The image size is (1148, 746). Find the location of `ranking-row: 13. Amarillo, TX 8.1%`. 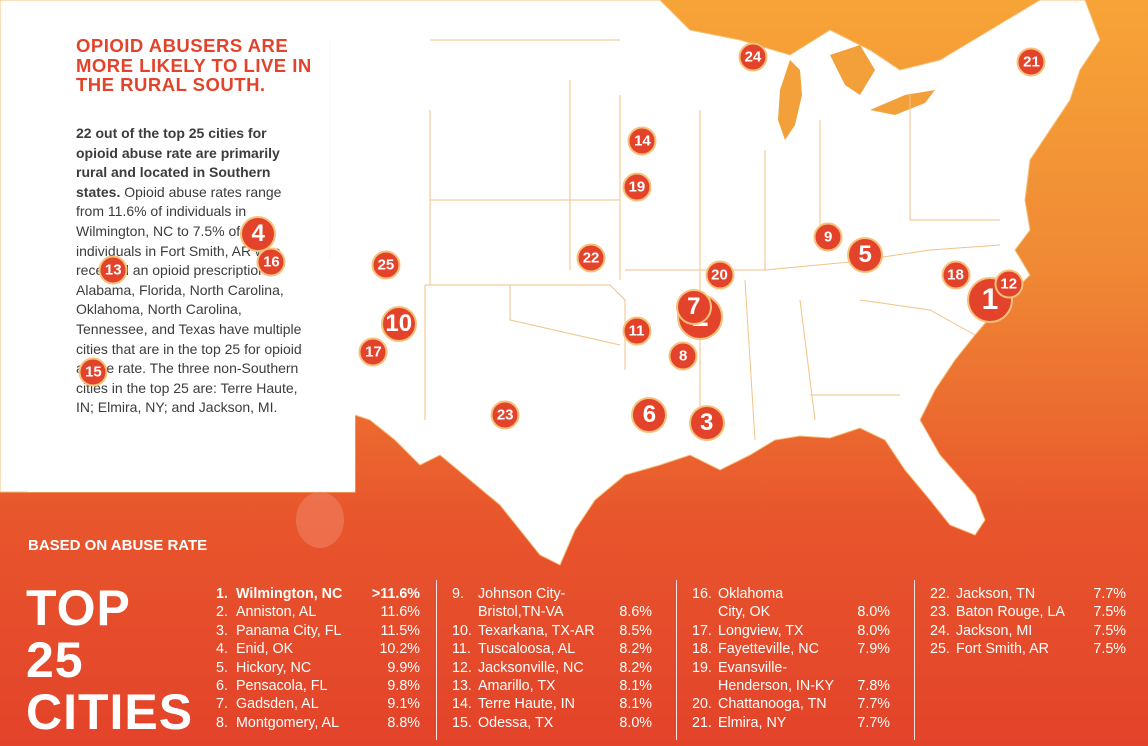

ranking-row: 13. Amarillo, TX 8.1% is located at coordinates (552, 686).